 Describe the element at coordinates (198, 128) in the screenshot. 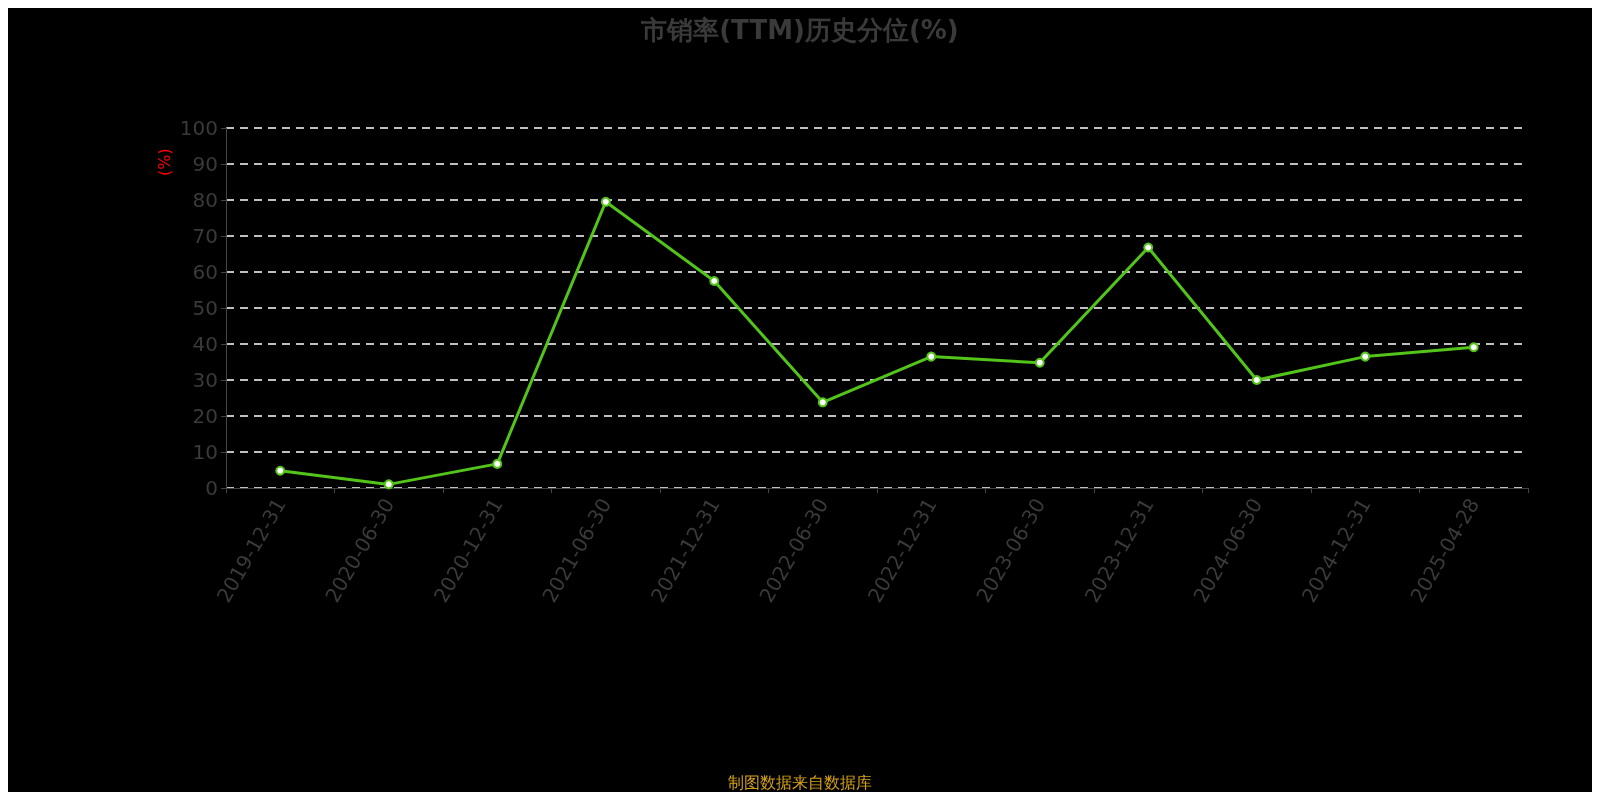

I see `y-tick-label: 100` at that location.